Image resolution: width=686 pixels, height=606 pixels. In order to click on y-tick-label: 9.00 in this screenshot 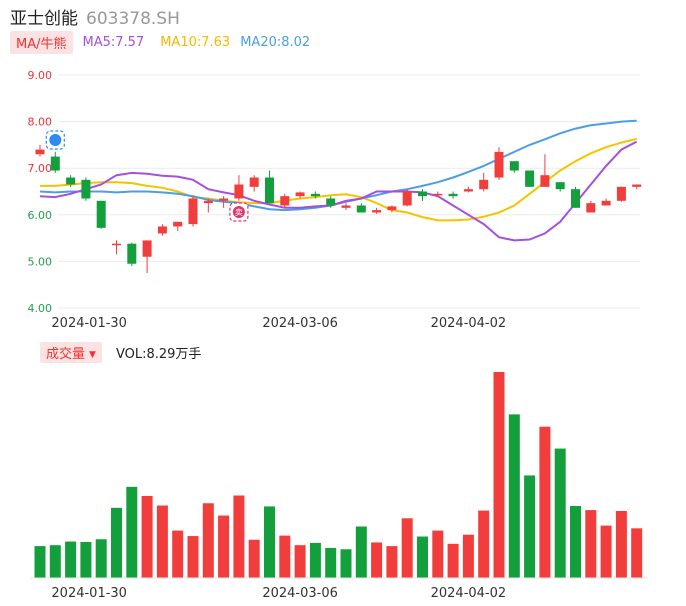, I will do `click(40, 75)`.